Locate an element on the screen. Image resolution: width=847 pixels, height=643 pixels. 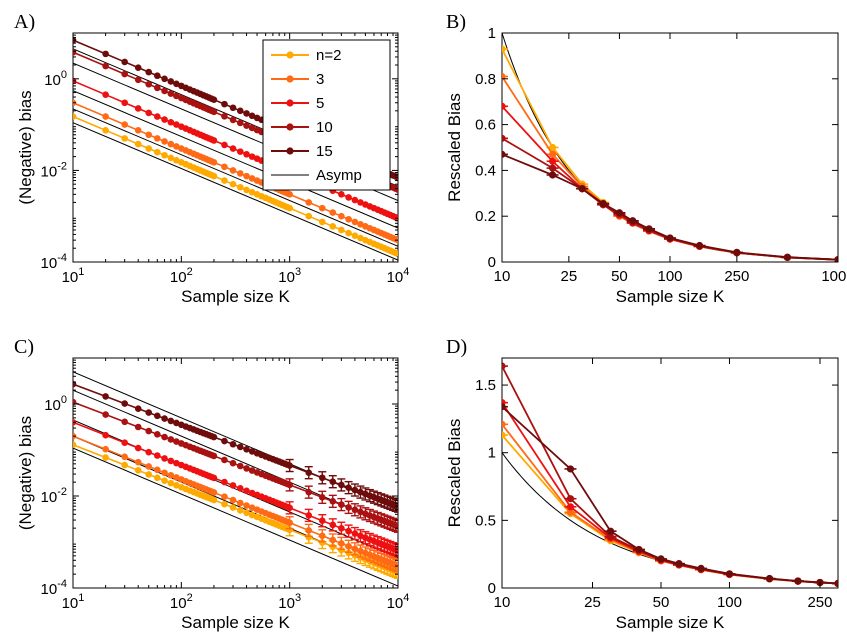
y-tick-label: 0 is located at coordinates (492, 262).